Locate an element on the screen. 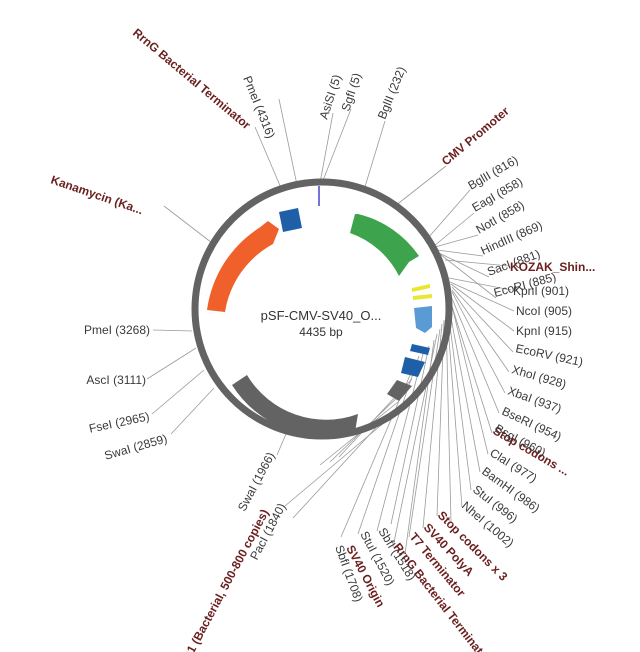 This screenshot has width=640, height=652. site-label-ncoi-905: NcoI (905) is located at coordinates (544, 311).